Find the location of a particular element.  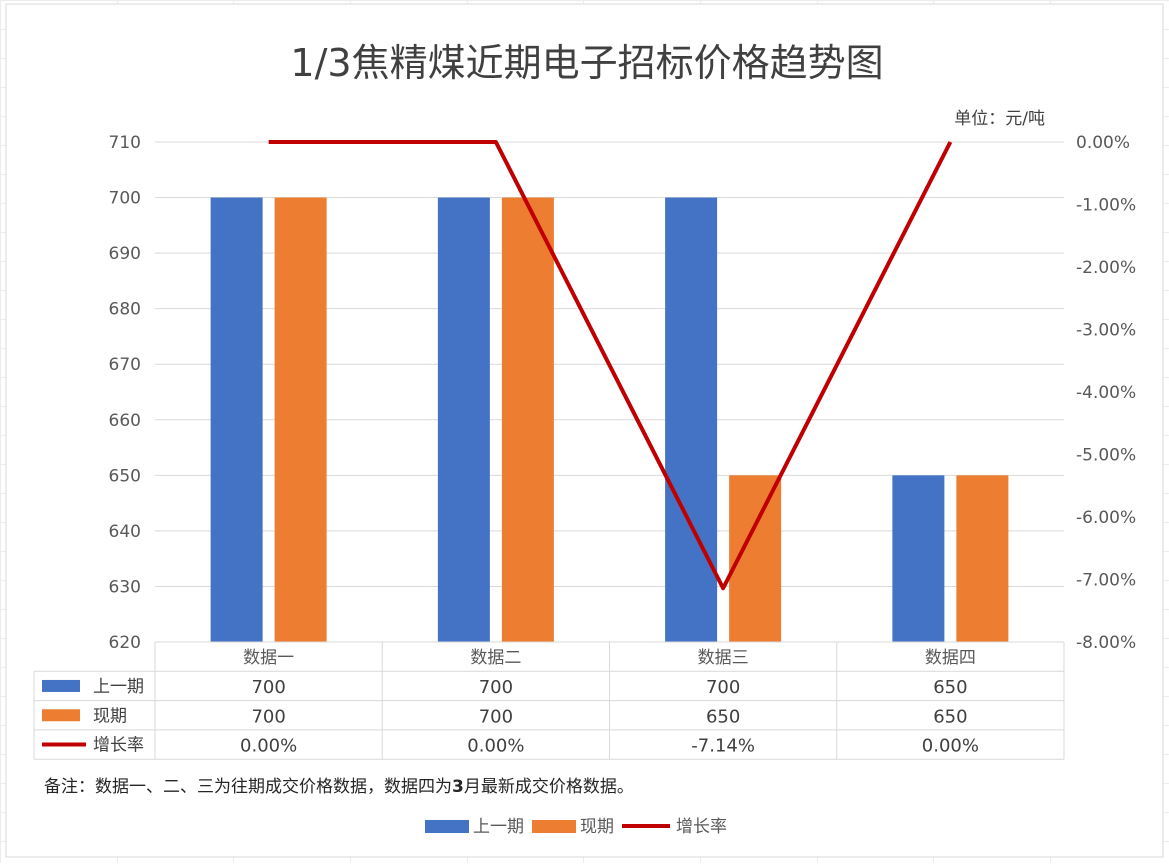

left-tick-label: 670 is located at coordinates (125, 365).